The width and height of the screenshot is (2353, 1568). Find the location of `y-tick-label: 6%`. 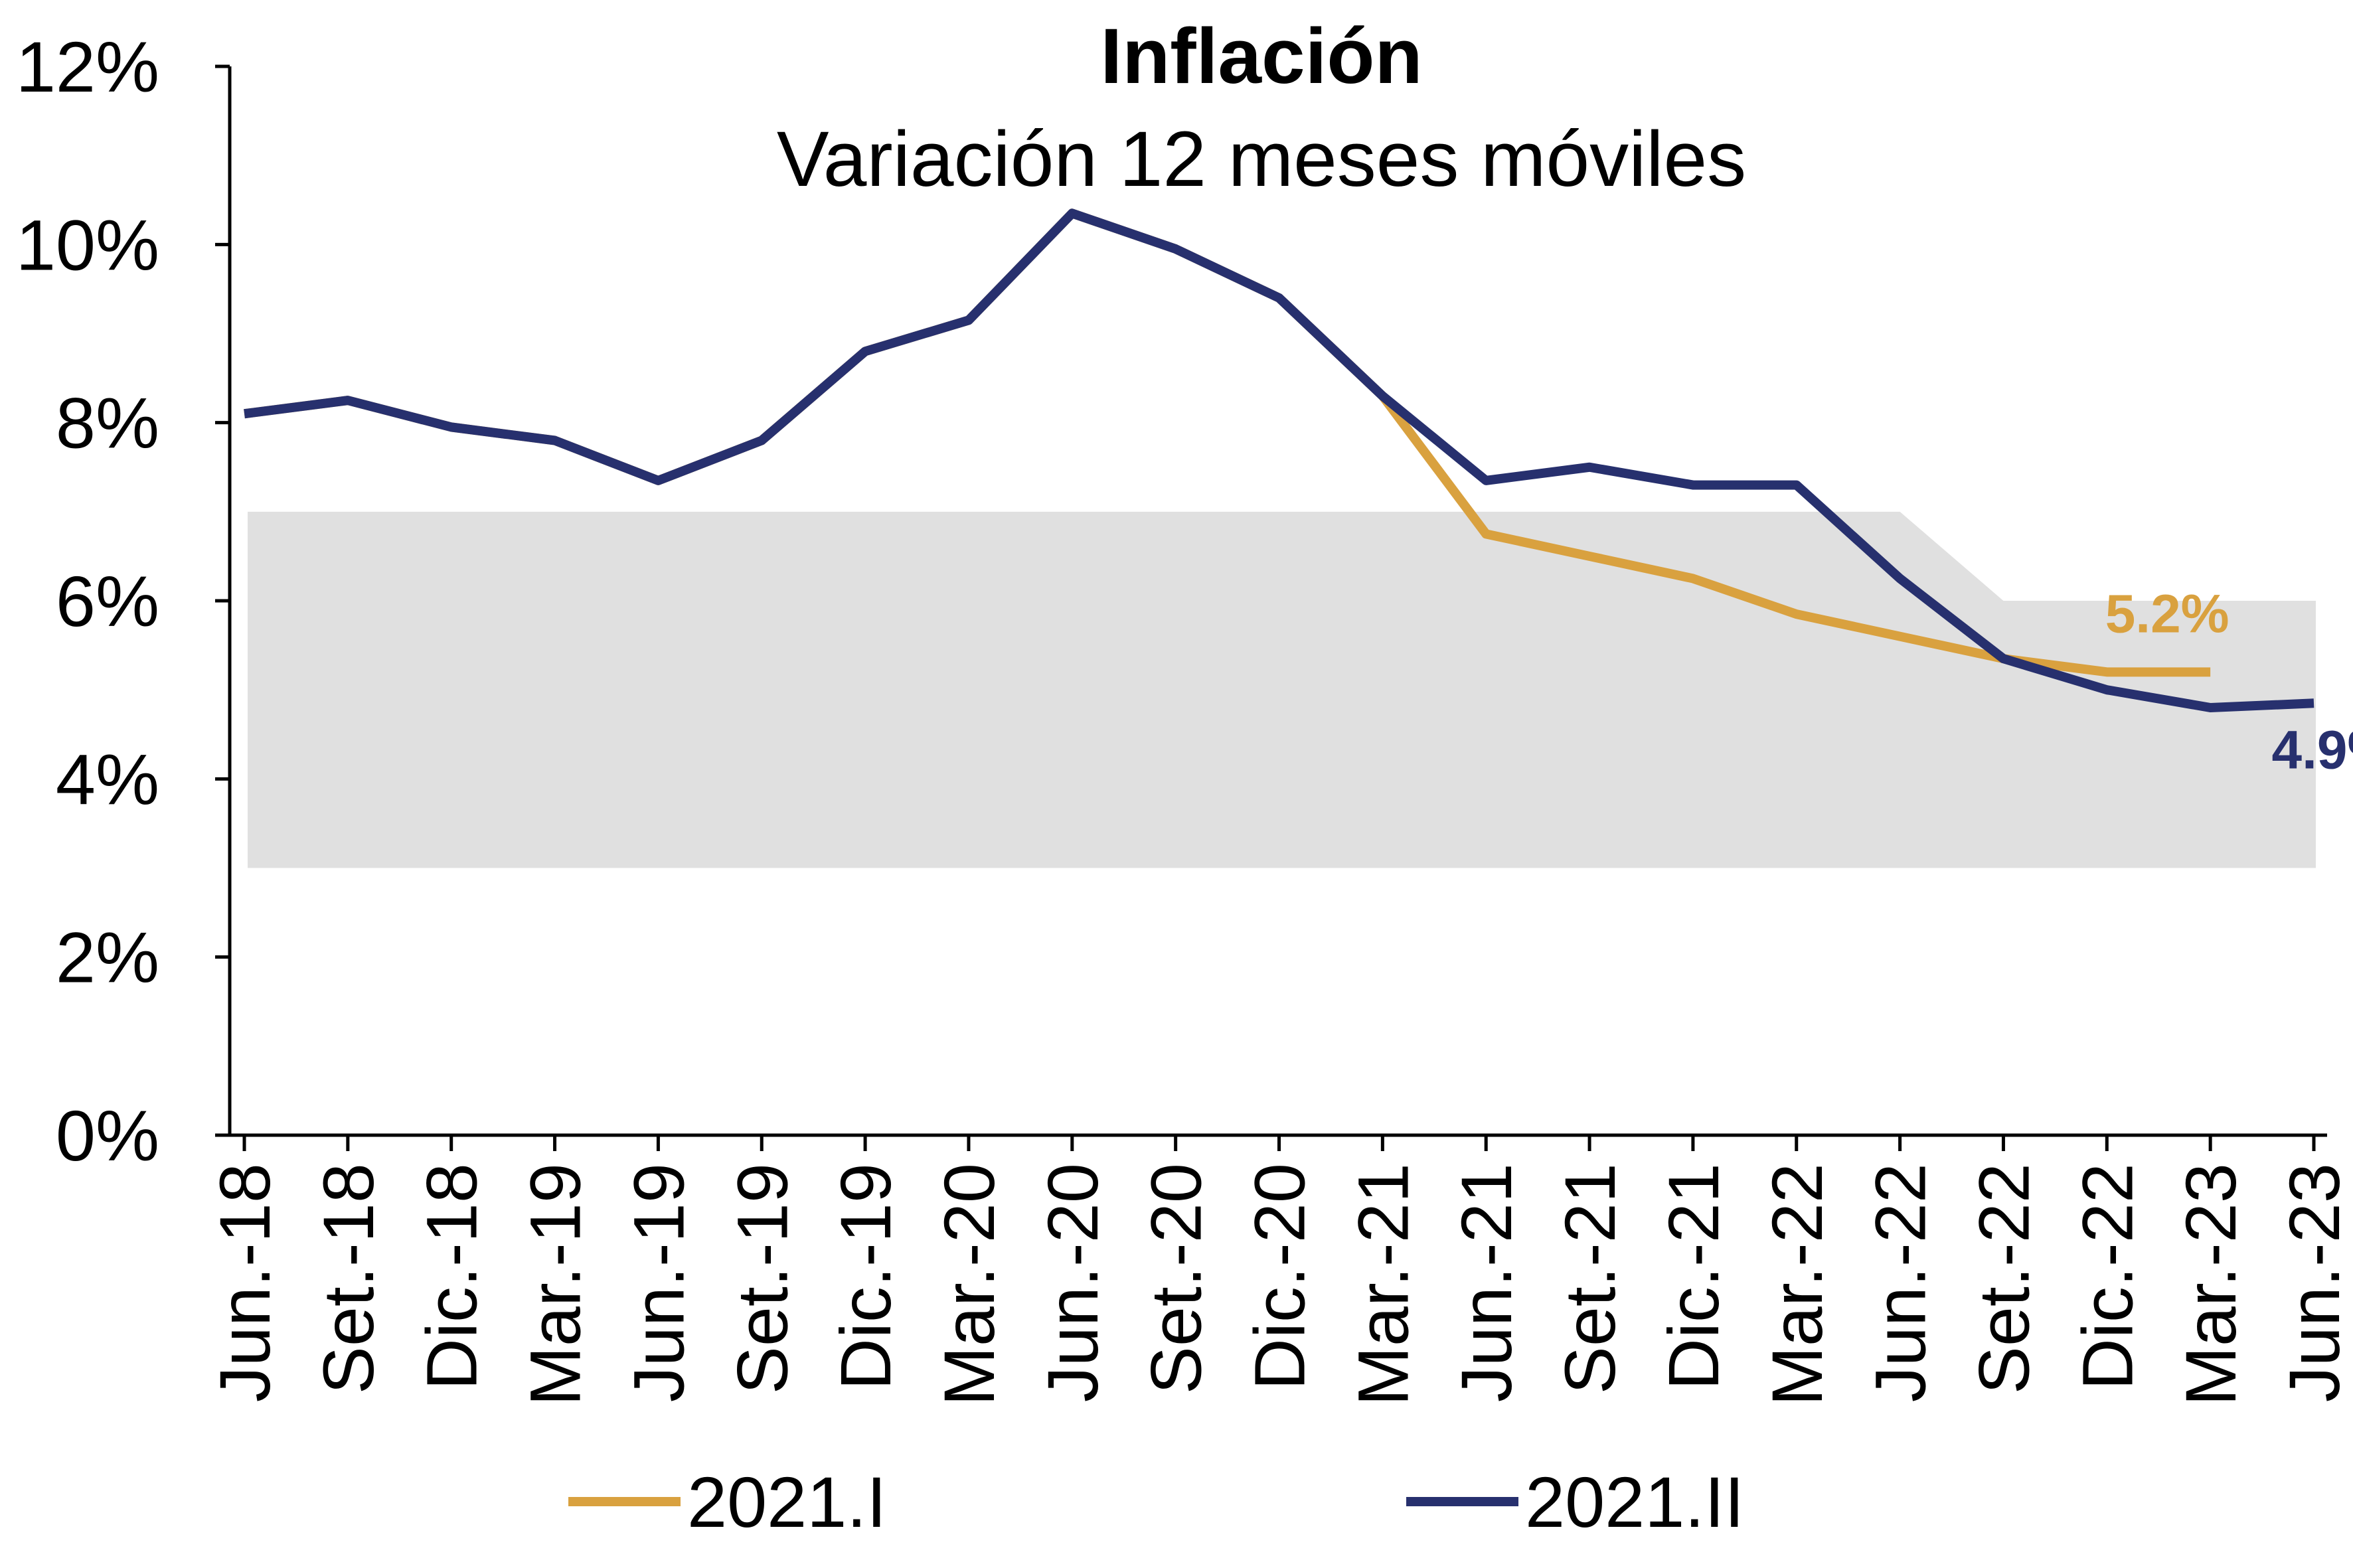

y-tick-label: 6% is located at coordinates (107, 601).